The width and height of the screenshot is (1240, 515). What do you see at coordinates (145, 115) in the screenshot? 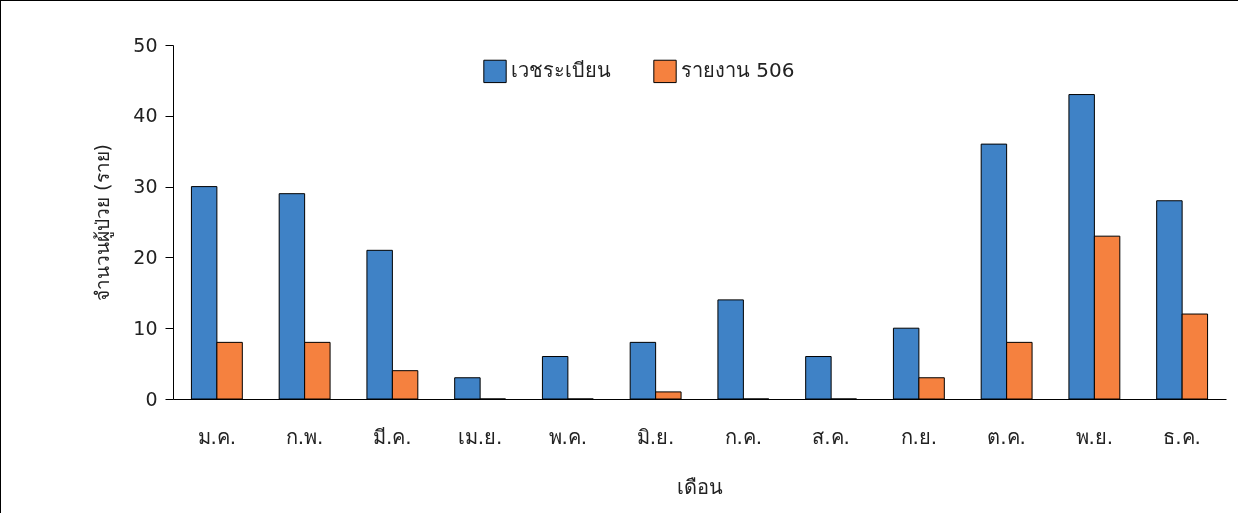
I see `y-tick-label: 40` at bounding box center [145, 115].